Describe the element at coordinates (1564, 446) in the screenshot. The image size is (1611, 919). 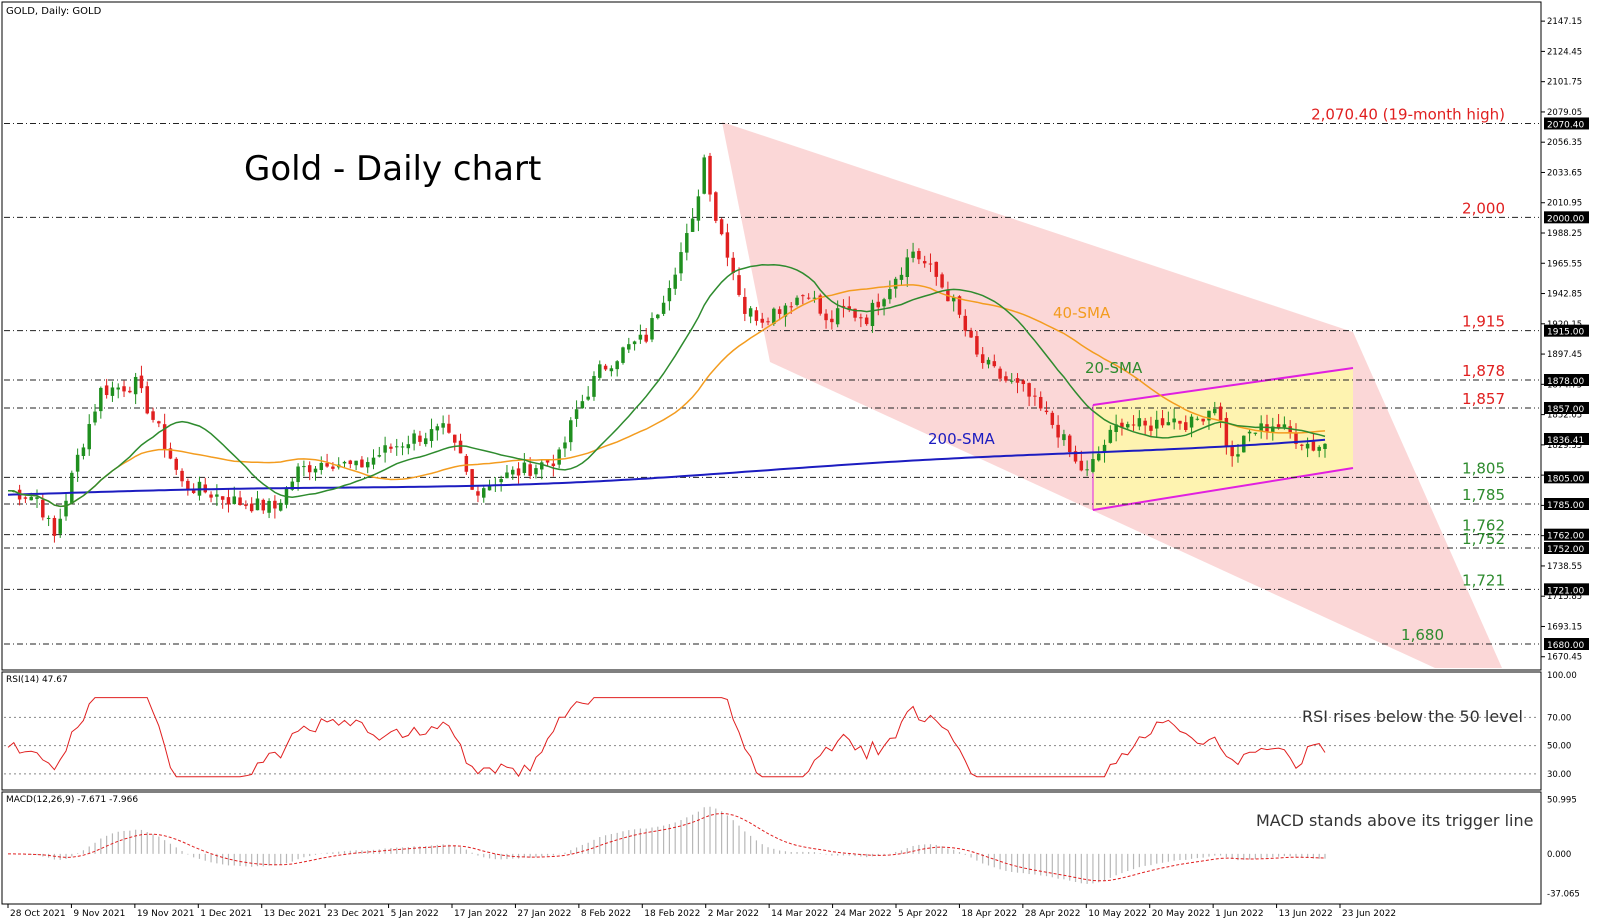
I see `price-axis-label: 1829.35` at that location.